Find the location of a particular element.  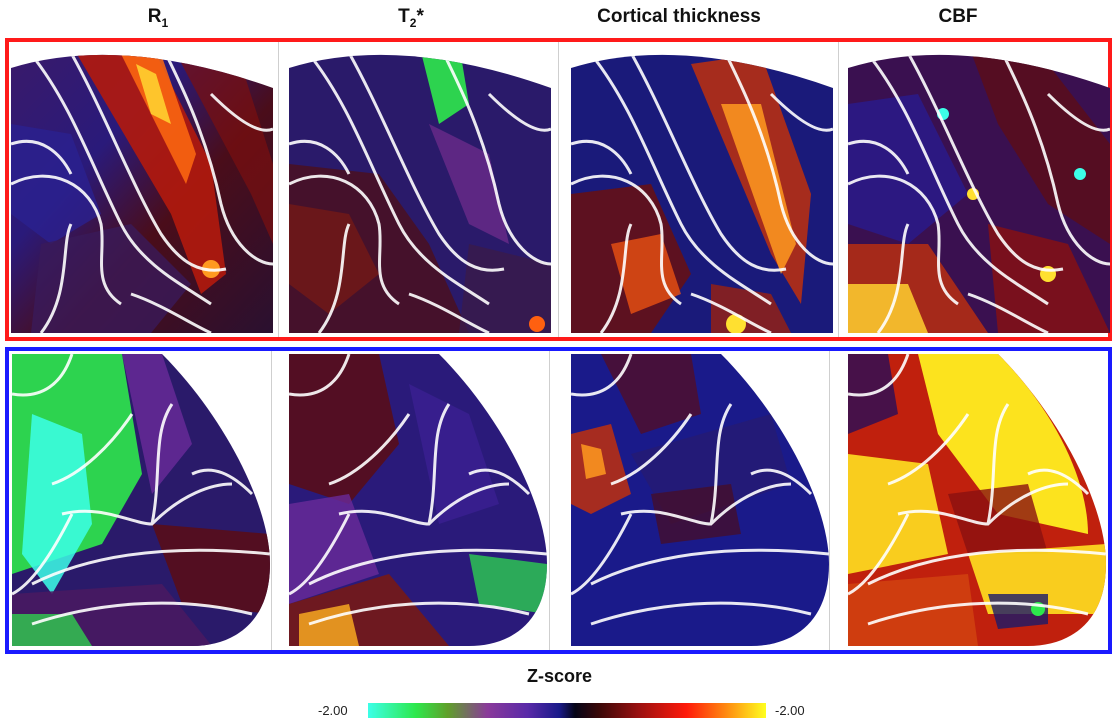

brain-map-top-t2star is located at coordinates (420, 193).